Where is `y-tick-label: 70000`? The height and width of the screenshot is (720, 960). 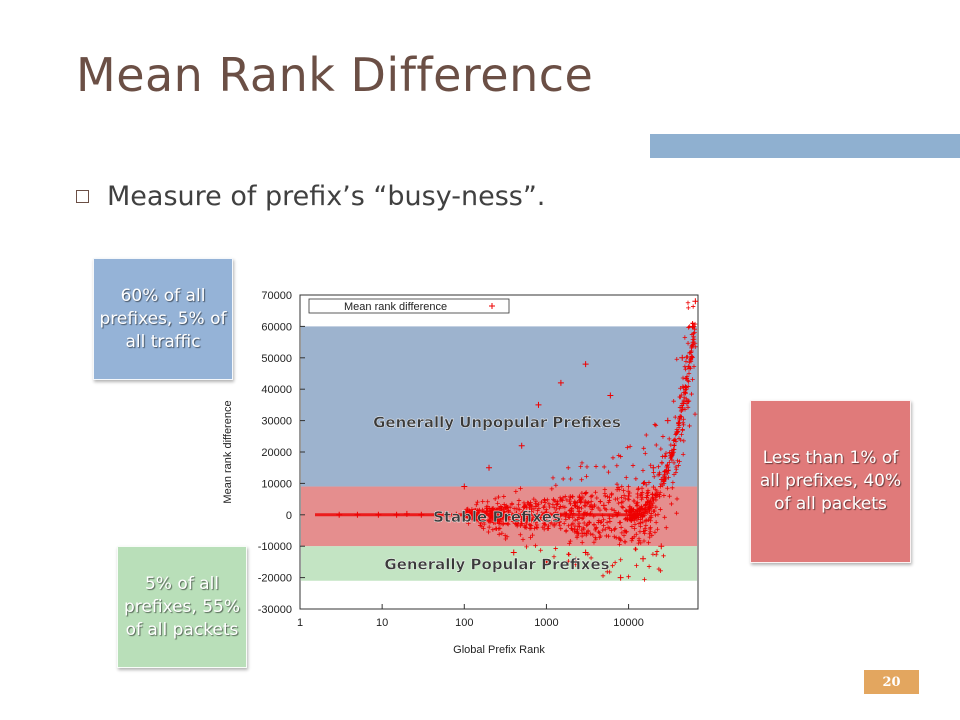
y-tick-label: 70000 is located at coordinates (276, 296).